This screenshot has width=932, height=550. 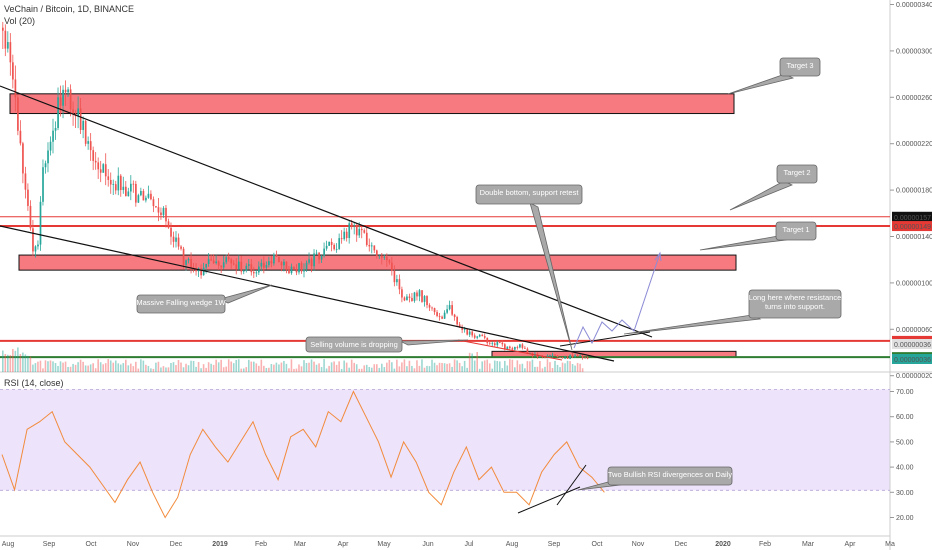 I want to click on price-tick-label: 0.00000020, so click(x=914, y=376).